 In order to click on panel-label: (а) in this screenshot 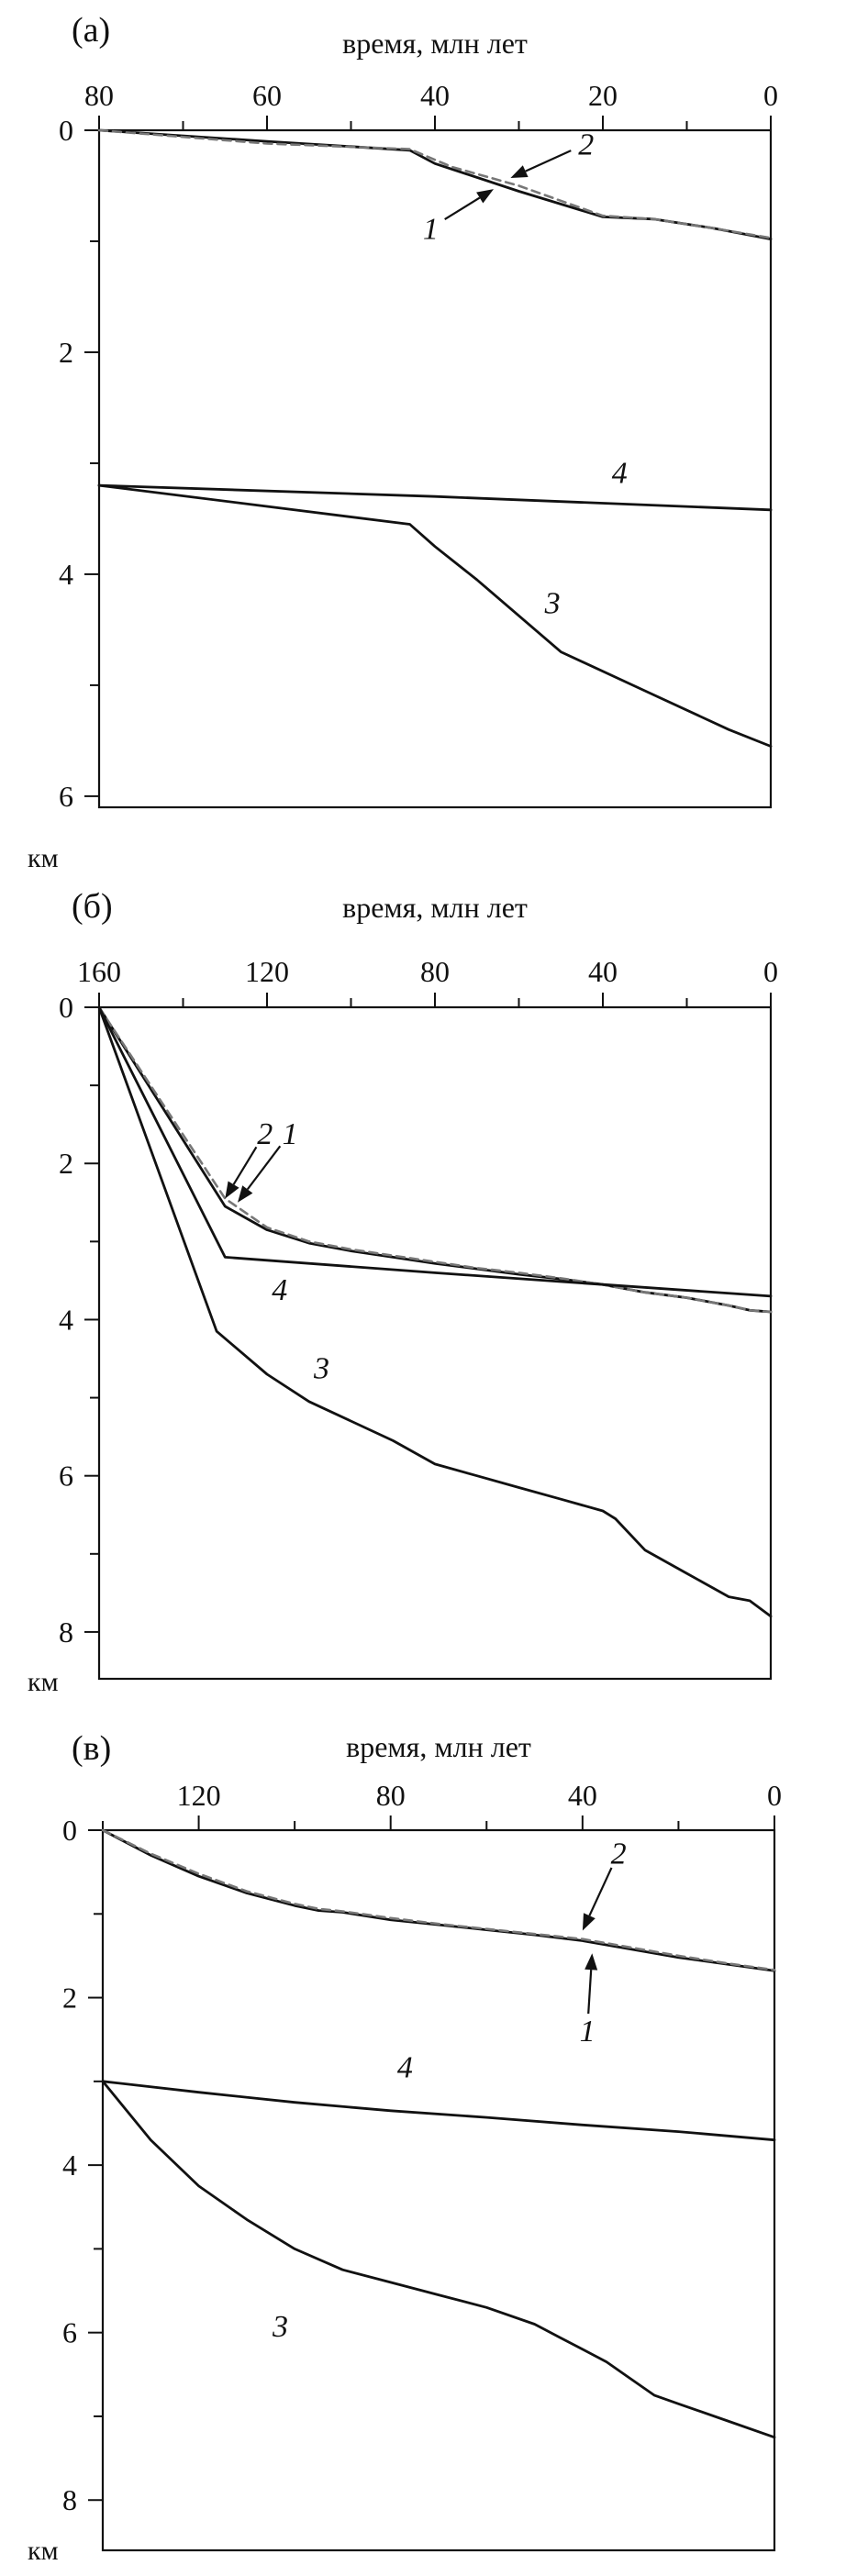, I will do `click(91, 30)`.